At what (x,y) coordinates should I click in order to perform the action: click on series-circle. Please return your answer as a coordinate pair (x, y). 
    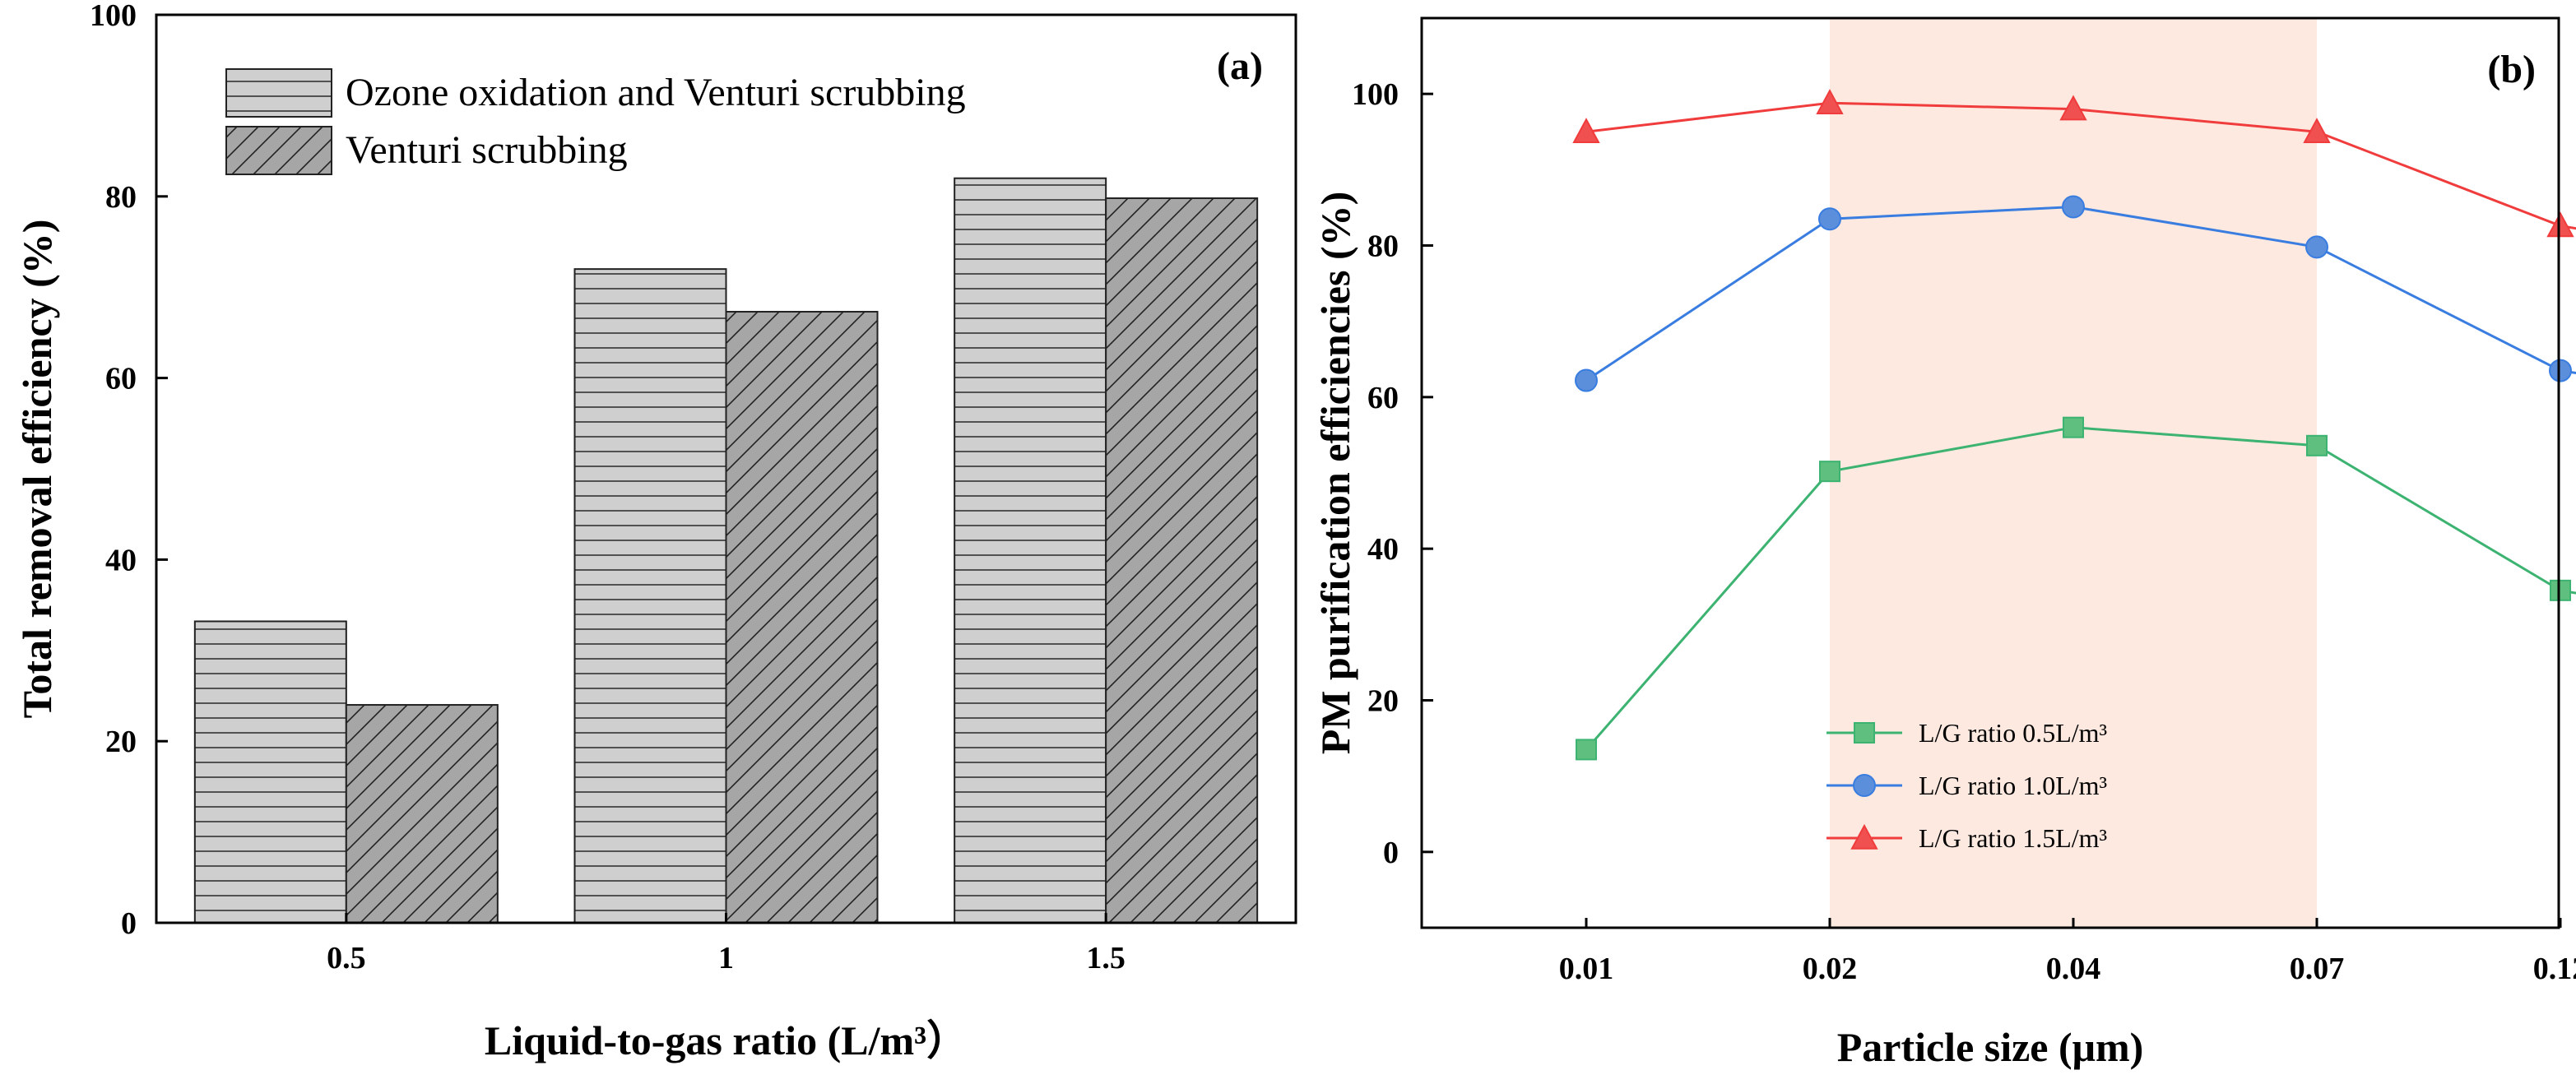
    Looking at the image, I should click on (2075, 293).